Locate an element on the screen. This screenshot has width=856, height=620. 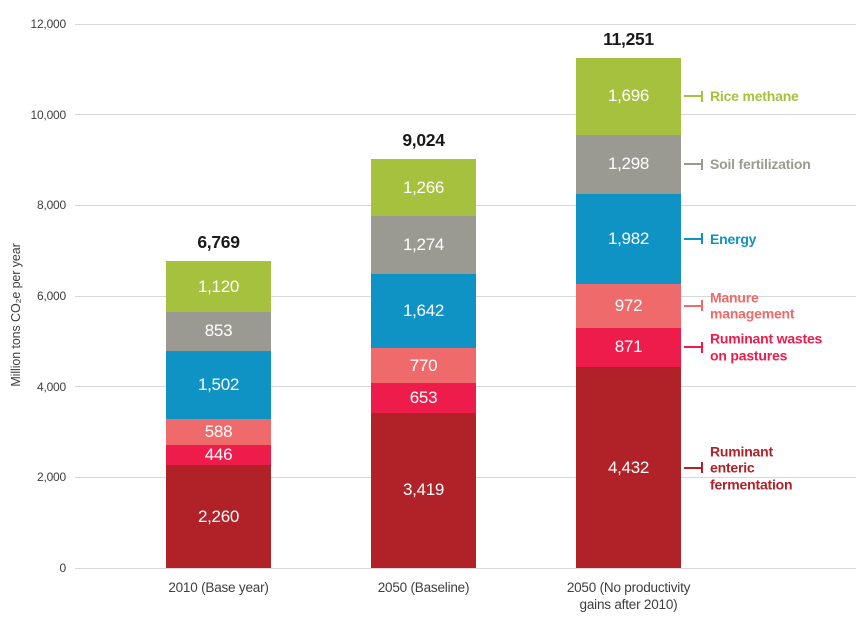
y-tick-label: 6,000 is located at coordinates (51, 296).